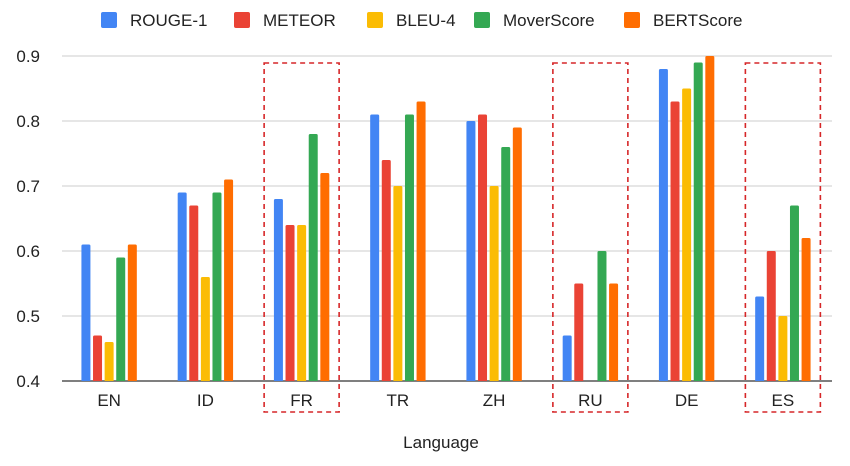  I want to click on legend-label: METEOR, so click(299, 20).